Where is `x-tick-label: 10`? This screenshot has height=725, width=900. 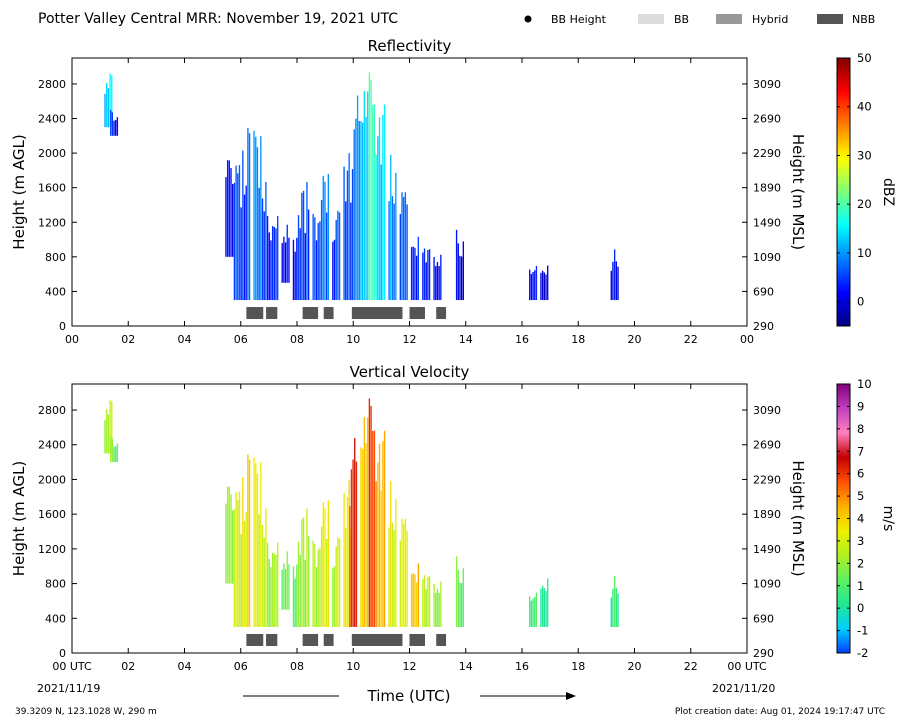 x-tick-label: 10 is located at coordinates (353, 666).